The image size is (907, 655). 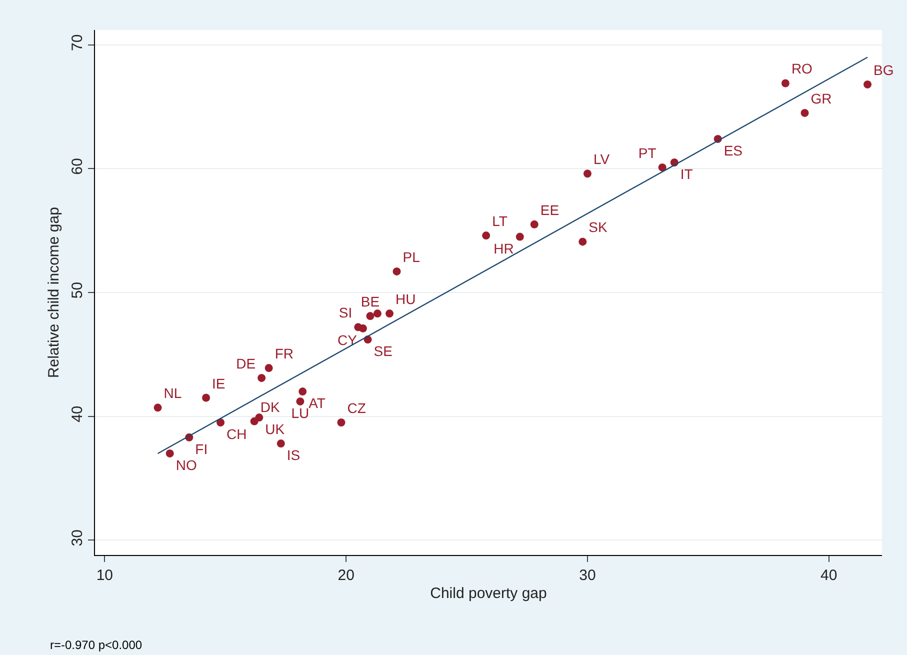 I want to click on y-axis-title: Relative child income gap, so click(x=53, y=292).